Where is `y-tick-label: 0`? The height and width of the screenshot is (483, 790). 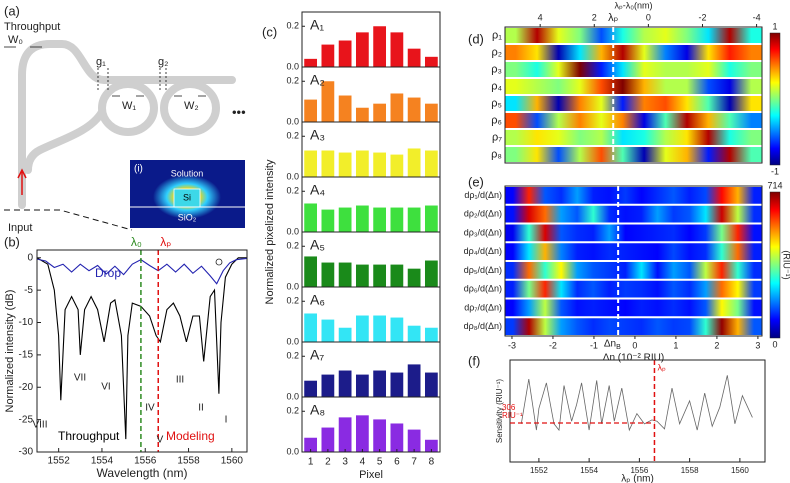
y-tick-label: 0 is located at coordinates (30, 257).